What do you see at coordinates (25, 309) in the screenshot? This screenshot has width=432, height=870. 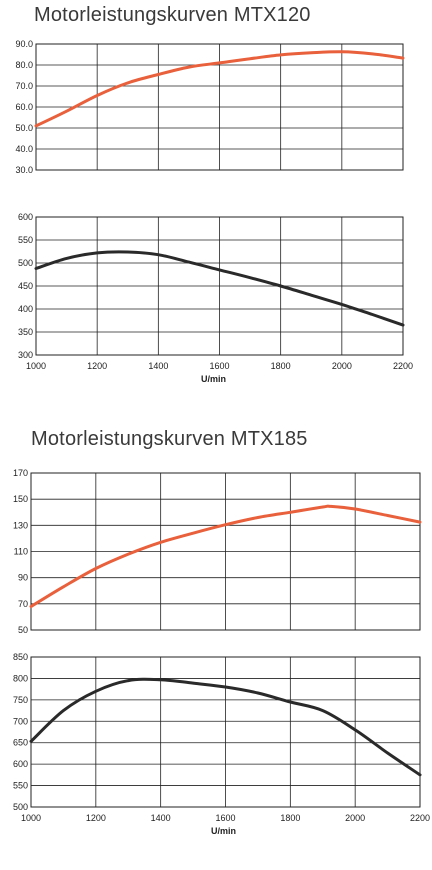 I see `y-tick-label: 400` at bounding box center [25, 309].